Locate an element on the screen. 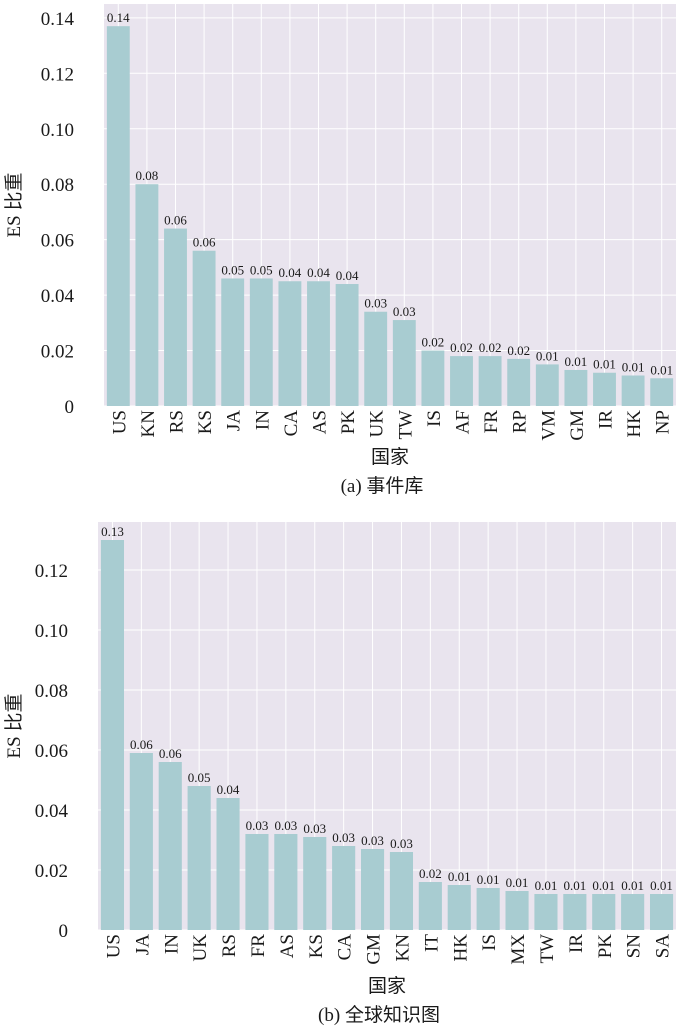 This screenshot has height=1029, width=700. y-tick-label: 0.08 is located at coordinates (51, 691).